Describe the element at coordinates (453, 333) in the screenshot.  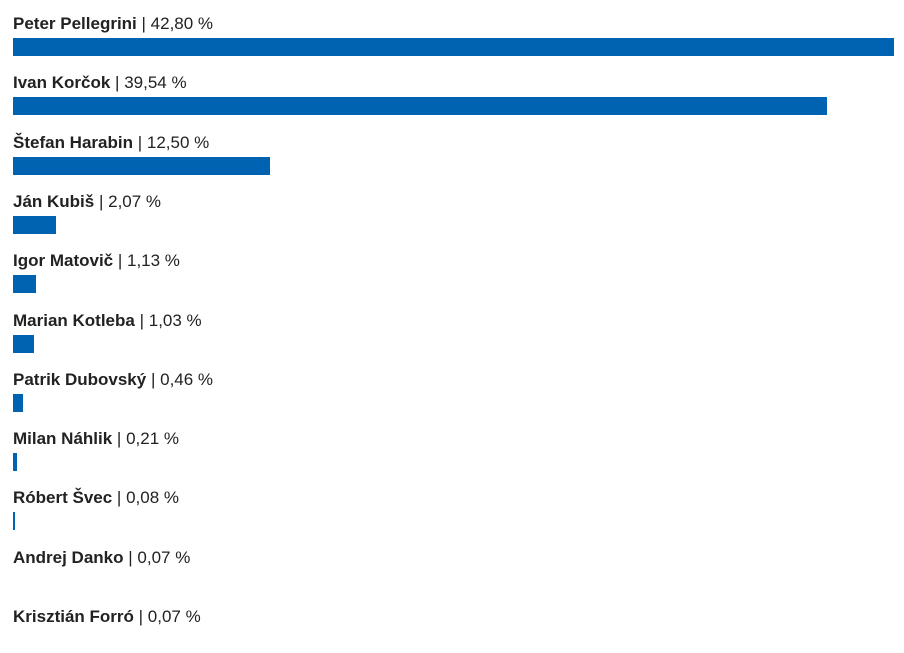
I see `chart-row: Marian Kotleba | 1,03 %` at that location.